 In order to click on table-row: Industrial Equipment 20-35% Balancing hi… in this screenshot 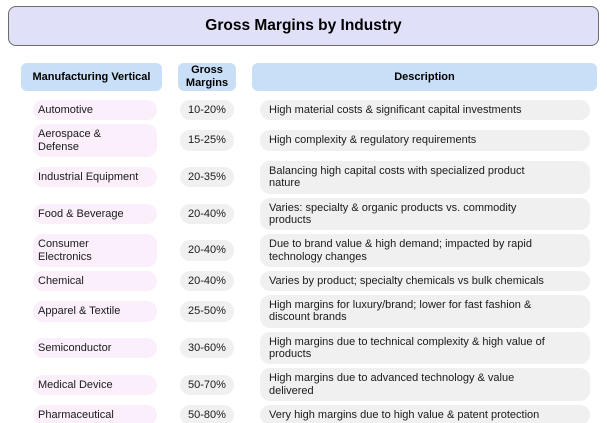, I will do `click(309, 177)`.